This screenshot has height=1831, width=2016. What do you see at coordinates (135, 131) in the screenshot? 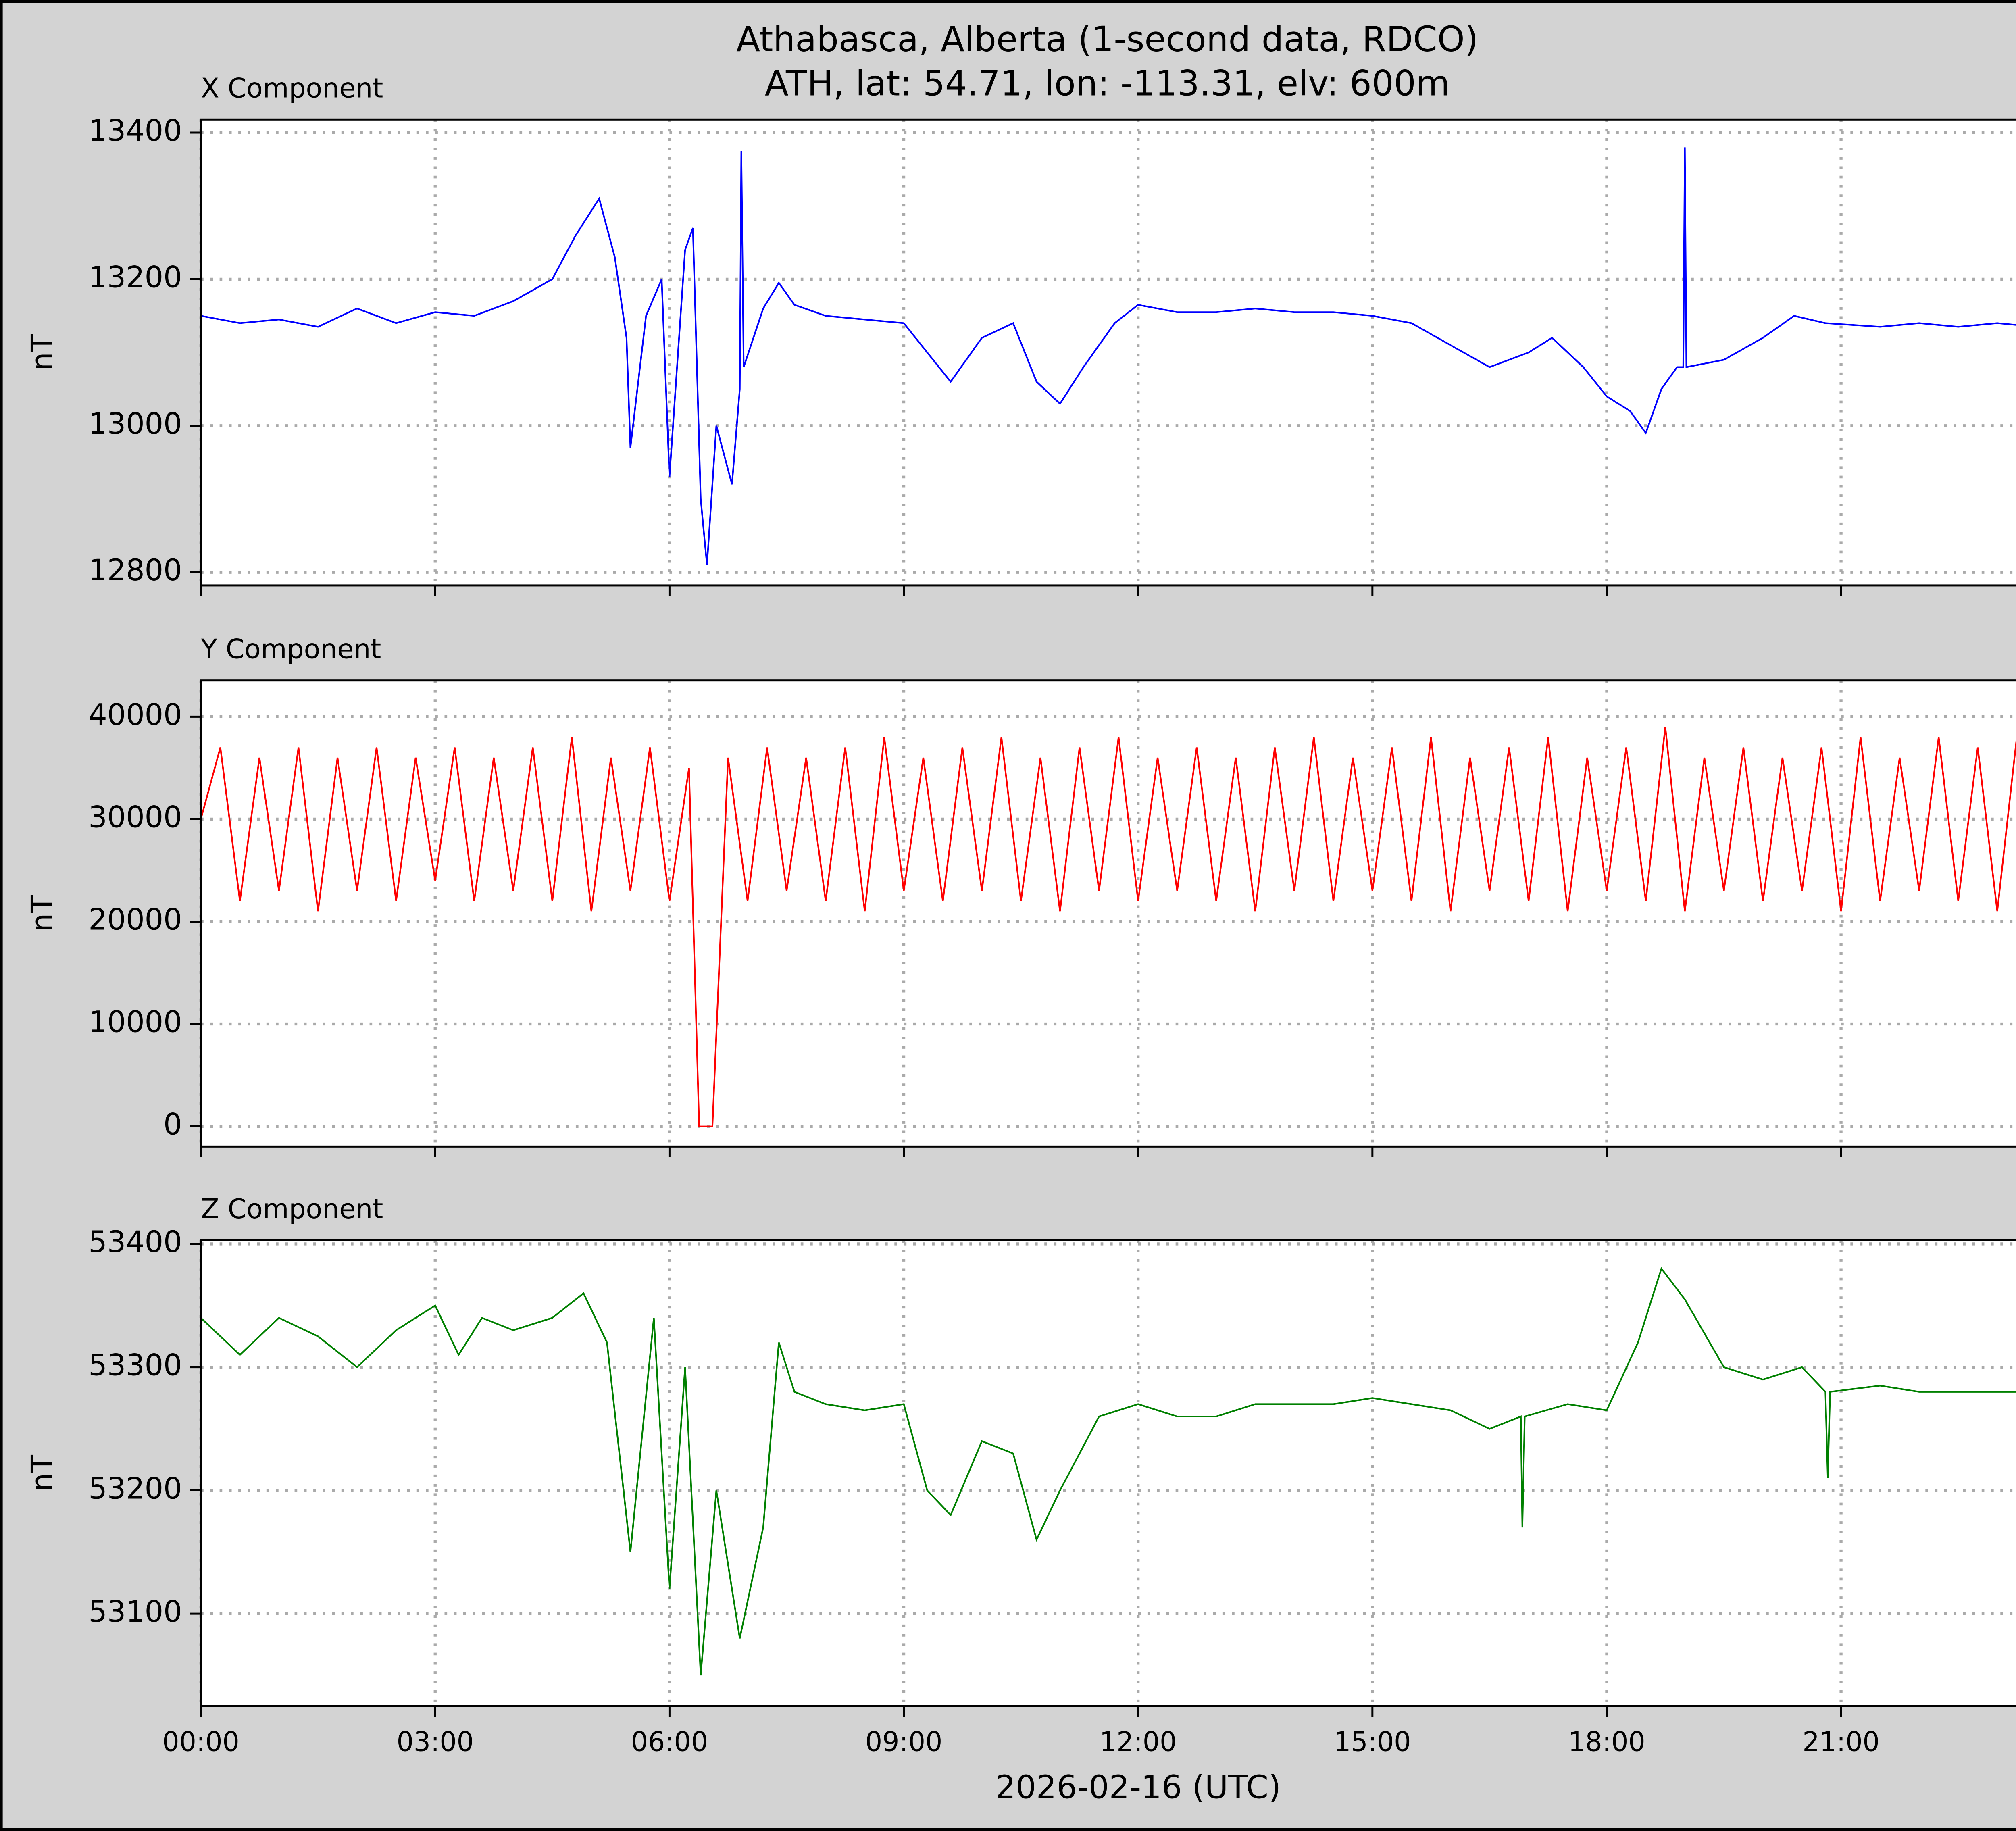
I see `y-tick-label: 13400` at bounding box center [135, 131].